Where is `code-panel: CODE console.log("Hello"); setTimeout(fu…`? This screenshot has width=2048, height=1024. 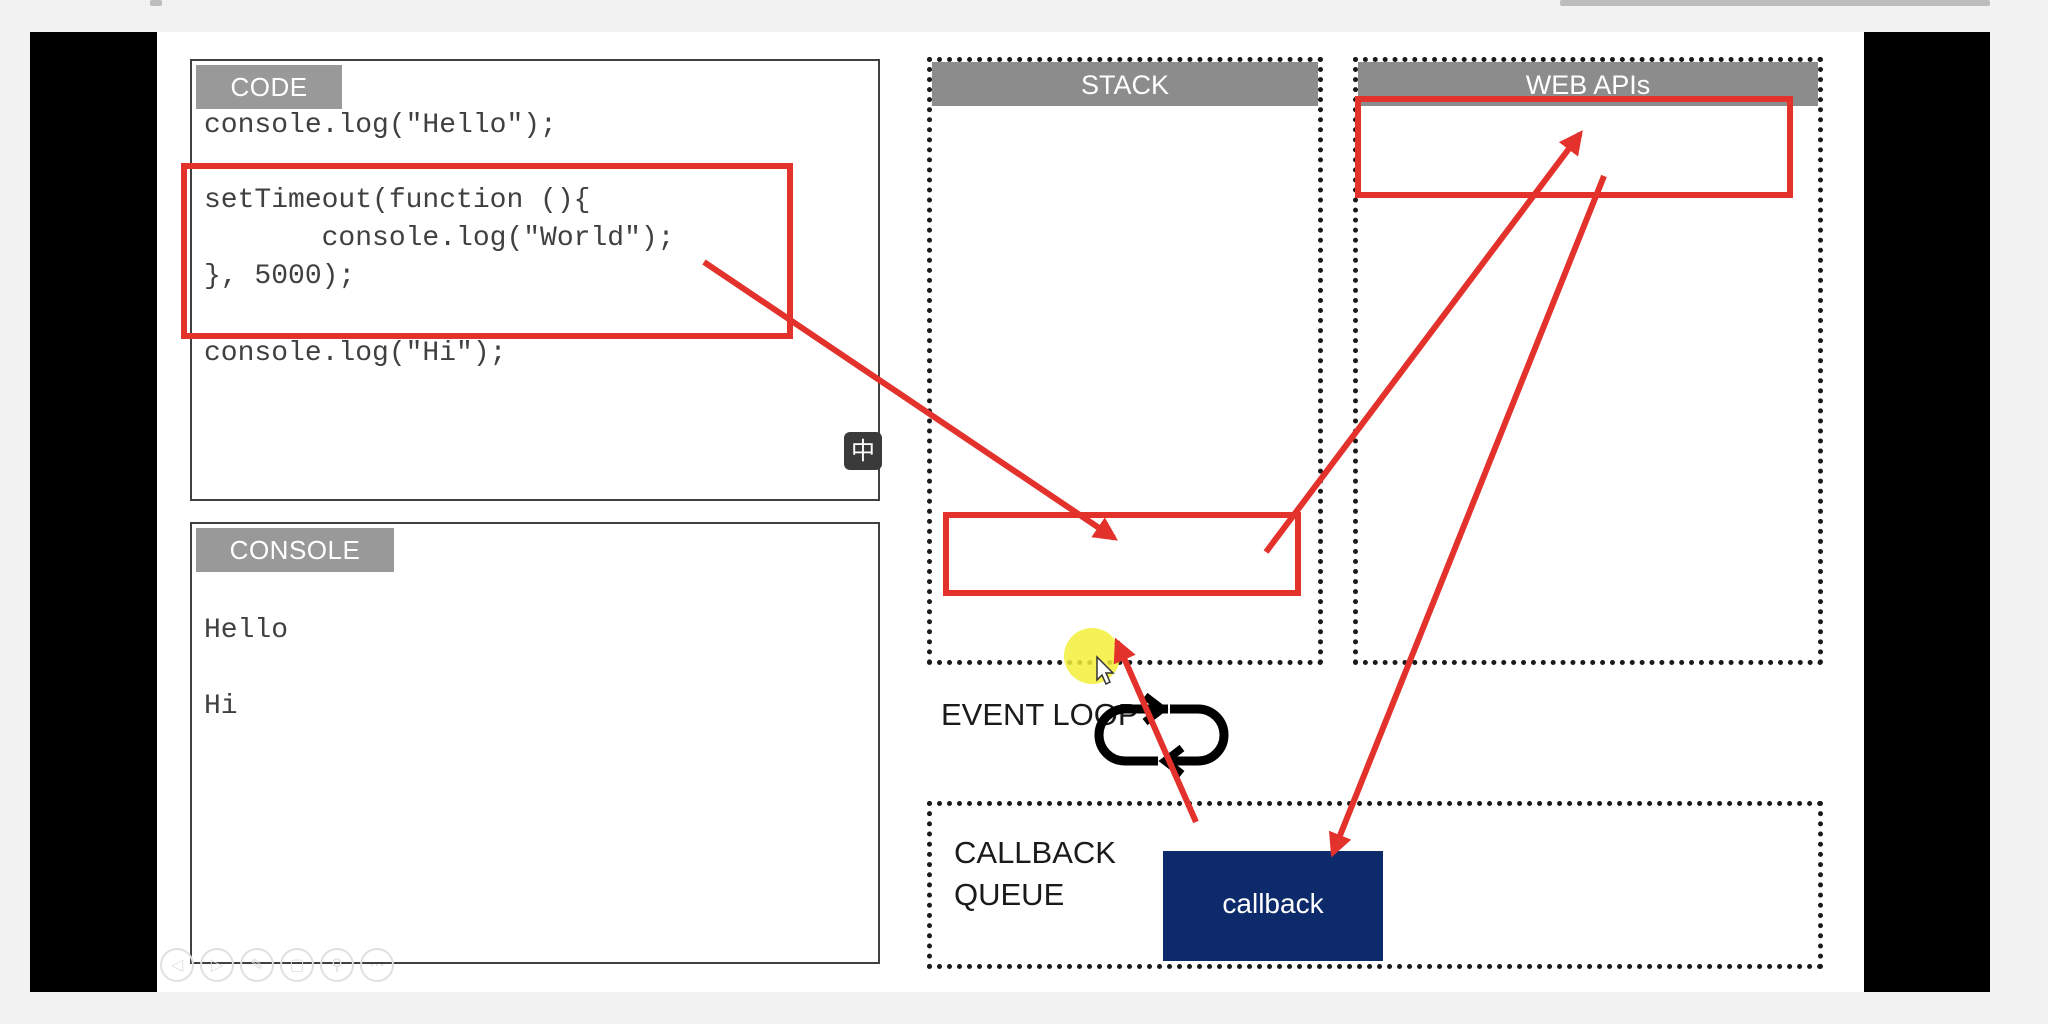
code-panel: CODE console.log("Hello"); setTimeout(fu… is located at coordinates (535, 280).